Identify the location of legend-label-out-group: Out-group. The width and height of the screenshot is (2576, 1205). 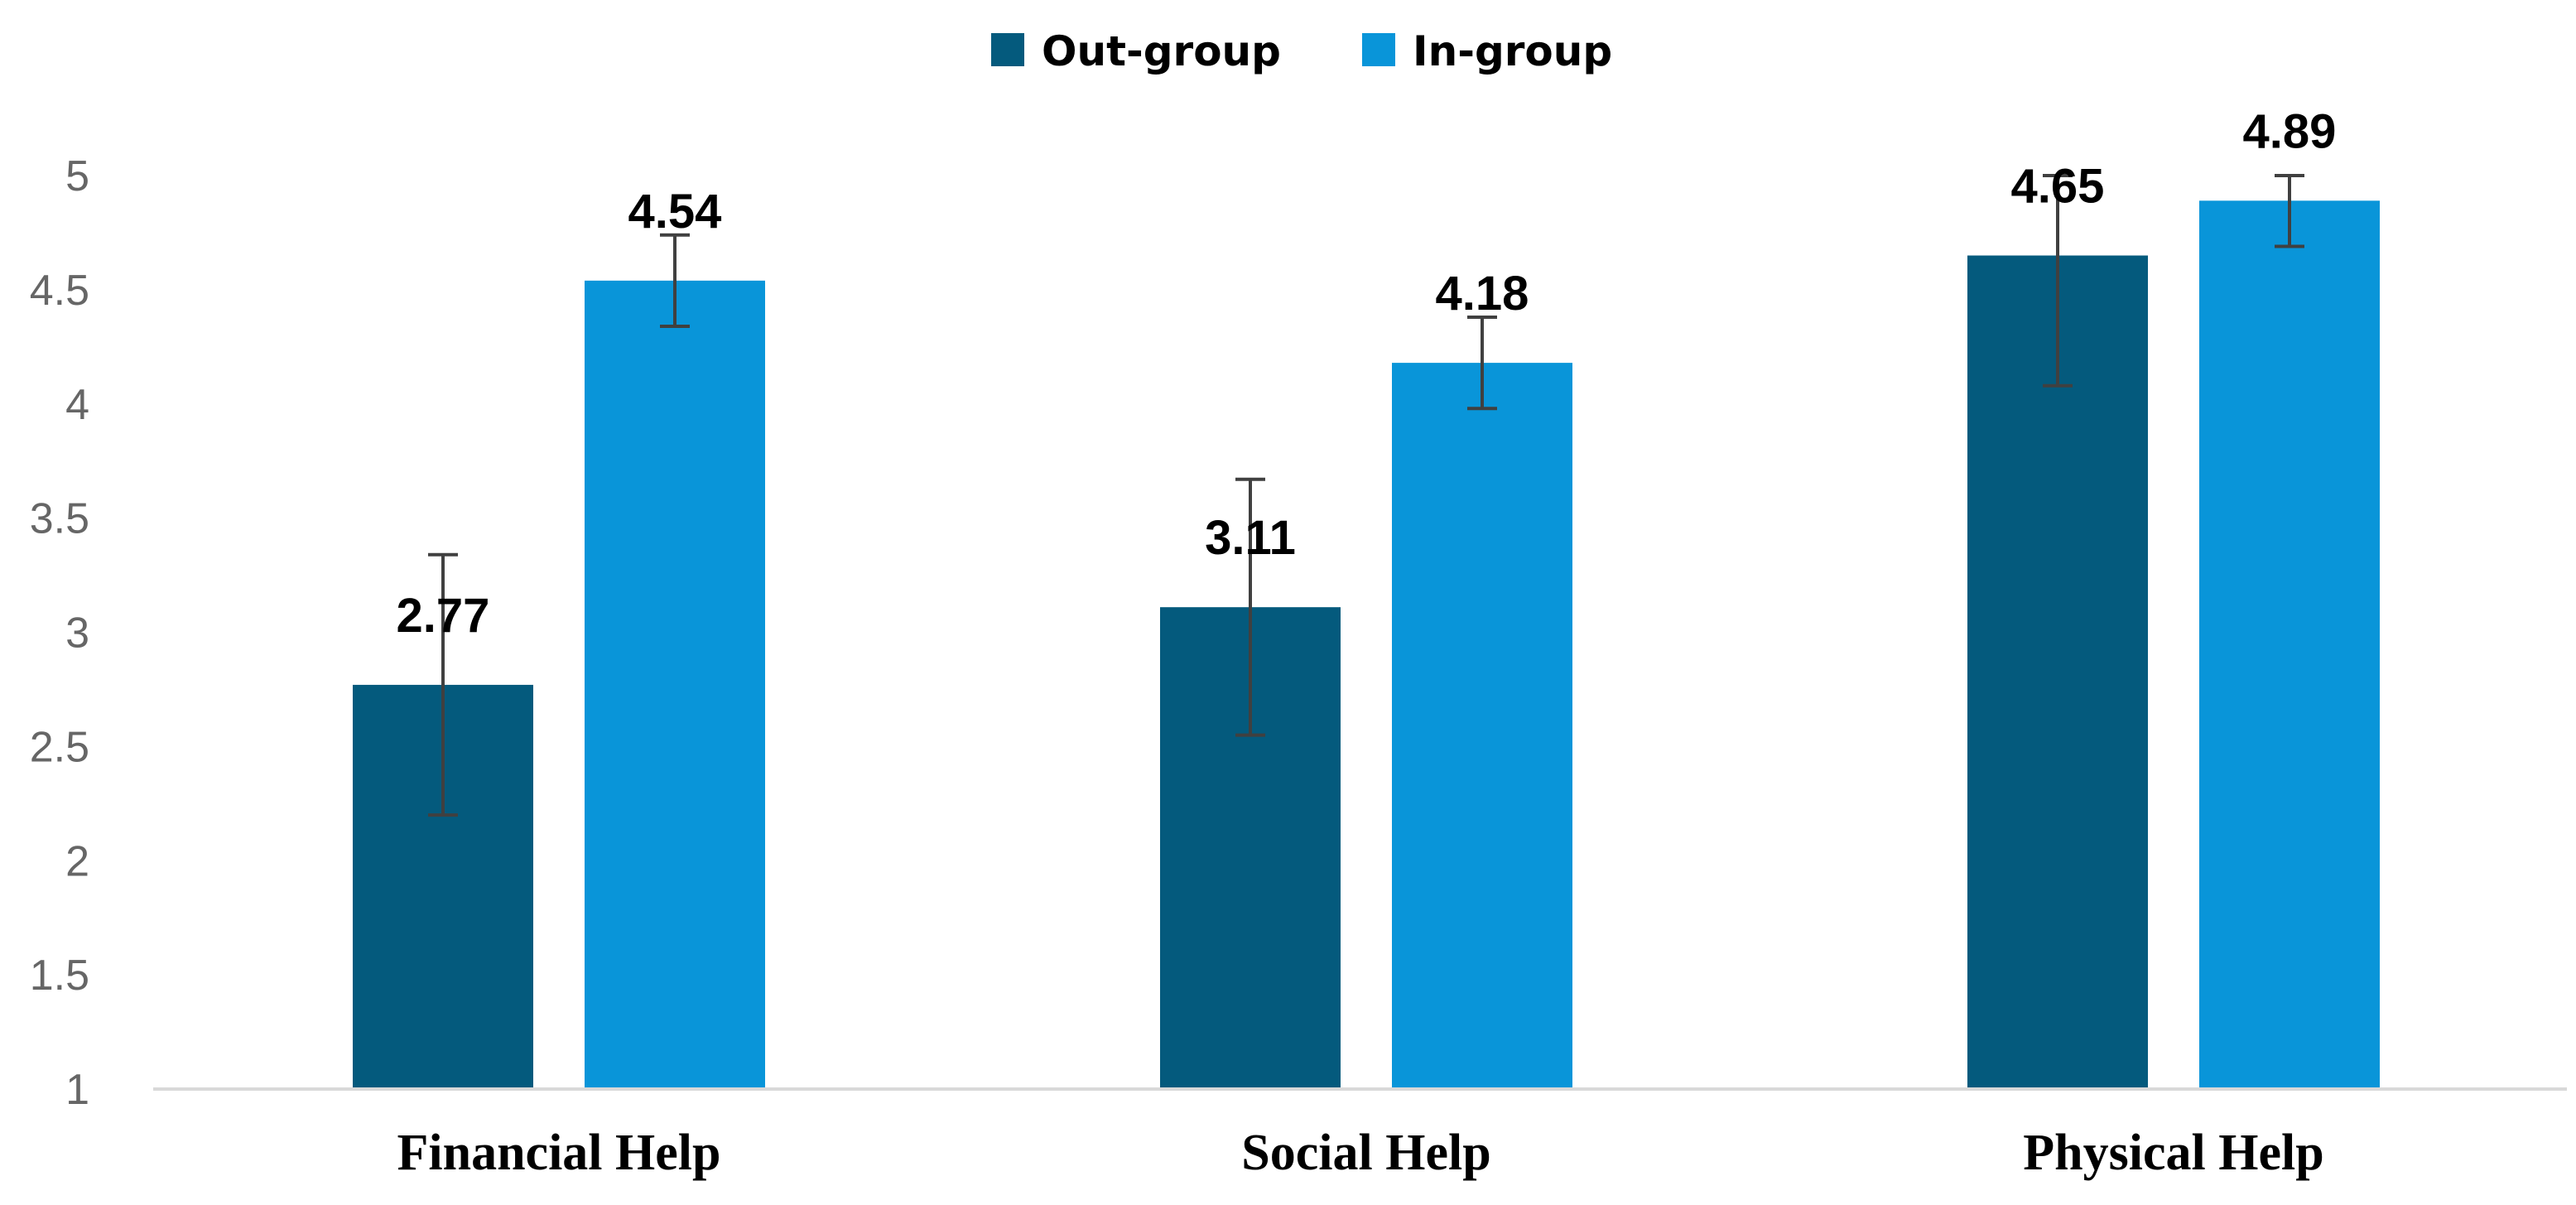
(1161, 51).